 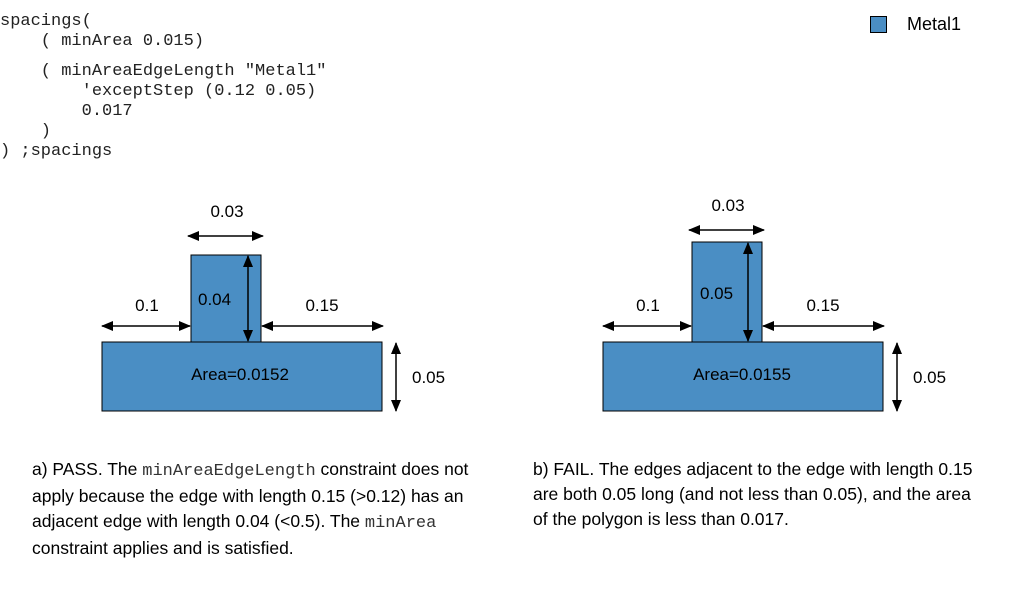 I want to click on code-line: ( minAreaEdgeLength "Metal1", so click(x=163, y=71).